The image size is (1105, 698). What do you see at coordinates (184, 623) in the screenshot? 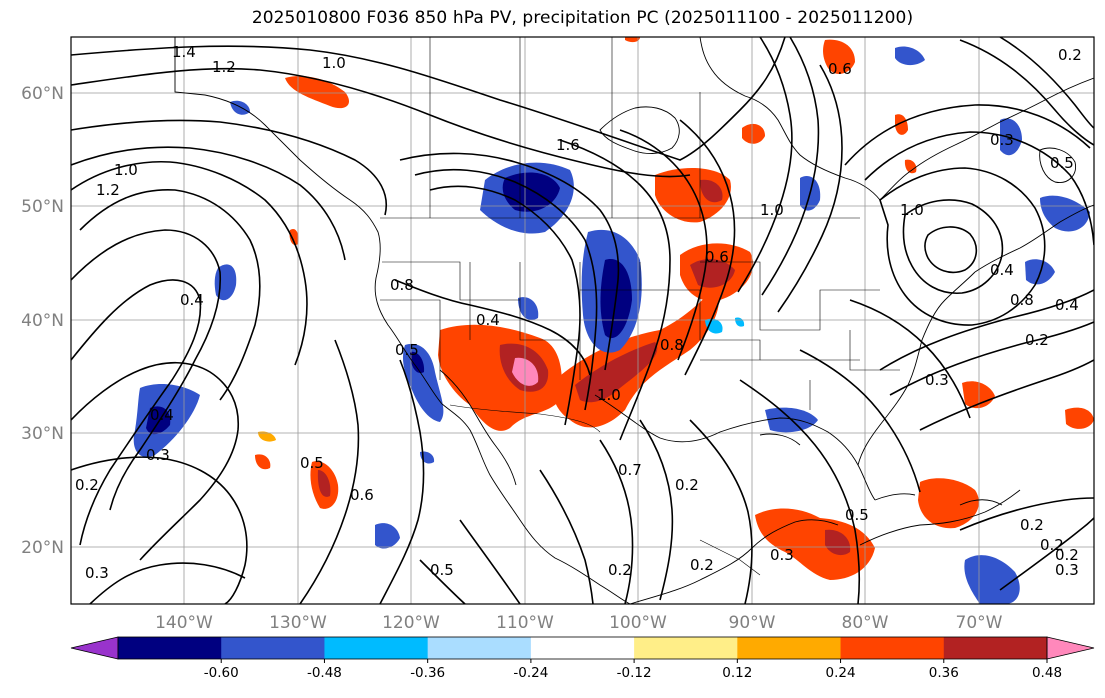
I see `lon-label-140w: 140°W` at bounding box center [184, 623].